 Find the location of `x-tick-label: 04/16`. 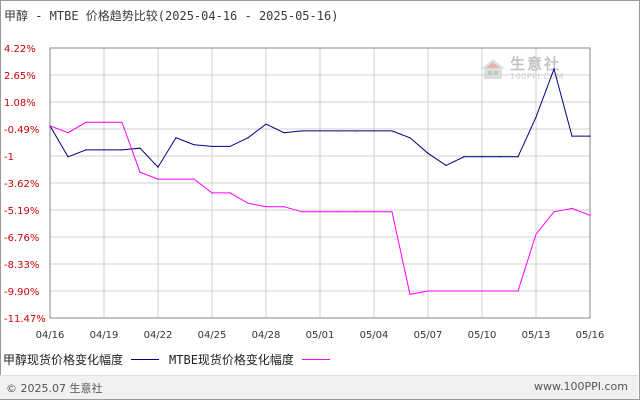

x-tick-label: 04/16 is located at coordinates (50, 335).